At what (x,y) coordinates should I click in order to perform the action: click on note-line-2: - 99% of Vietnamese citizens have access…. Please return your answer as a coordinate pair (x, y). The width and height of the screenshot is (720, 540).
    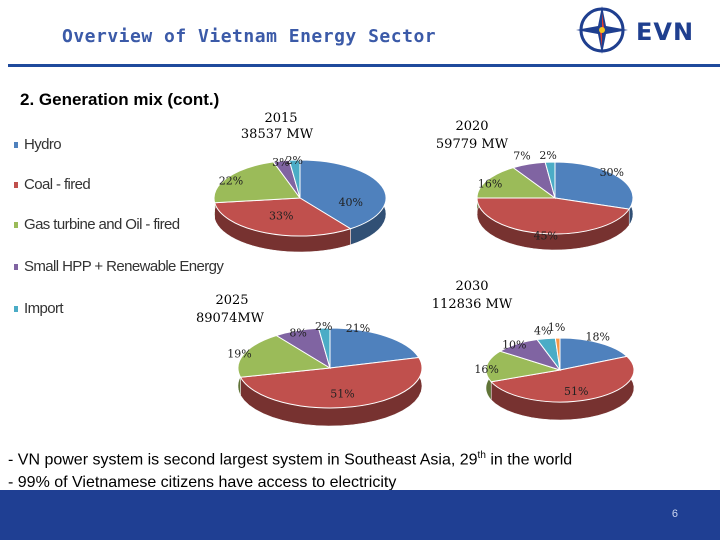
    Looking at the image, I should click on (202, 483).